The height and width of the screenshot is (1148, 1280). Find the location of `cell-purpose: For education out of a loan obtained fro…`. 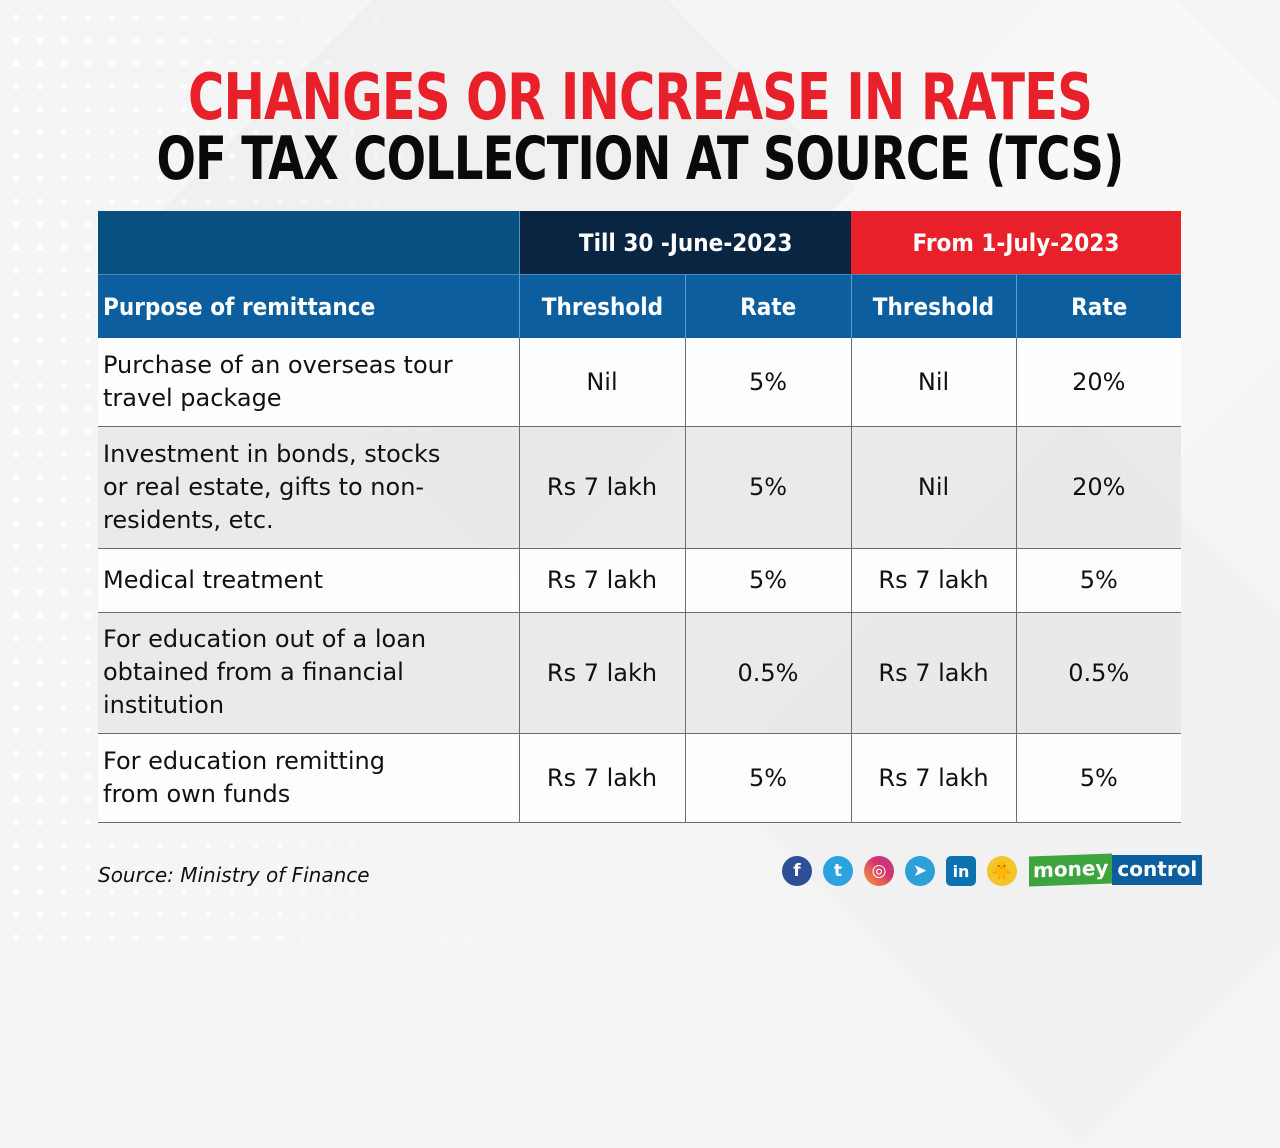

cell-purpose: For education out of a loan obtained fro… is located at coordinates (308, 673).